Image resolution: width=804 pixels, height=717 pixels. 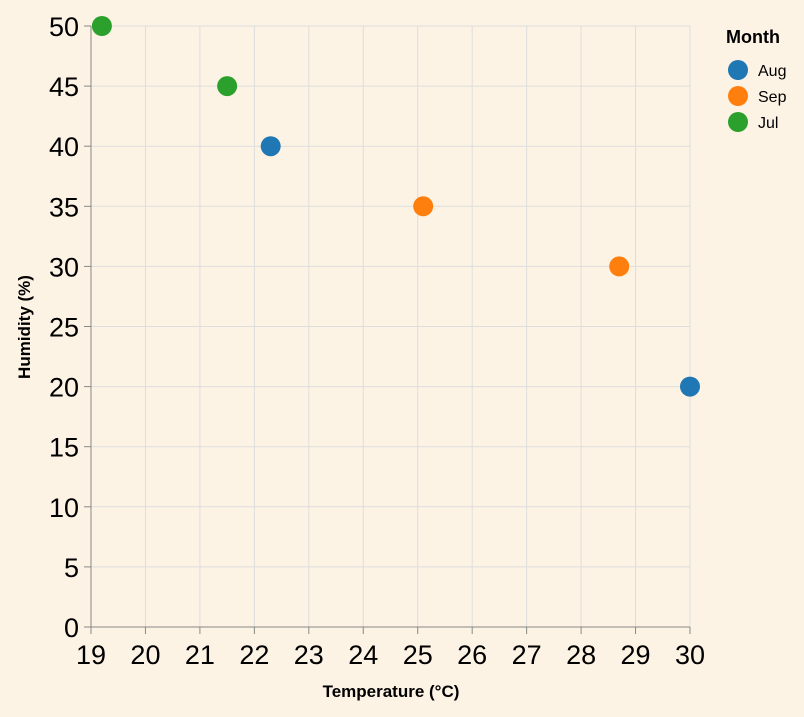 What do you see at coordinates (738, 96) in the screenshot?
I see `legend-swatch-sep` at bounding box center [738, 96].